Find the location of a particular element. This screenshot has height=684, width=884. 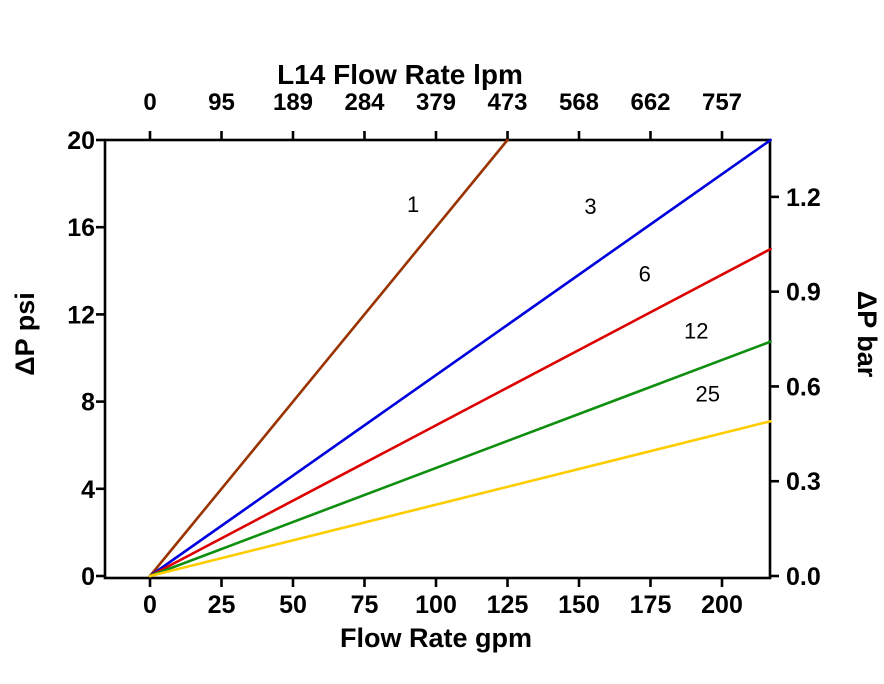

x-axis-tick-label: 200 is located at coordinates (722, 605).